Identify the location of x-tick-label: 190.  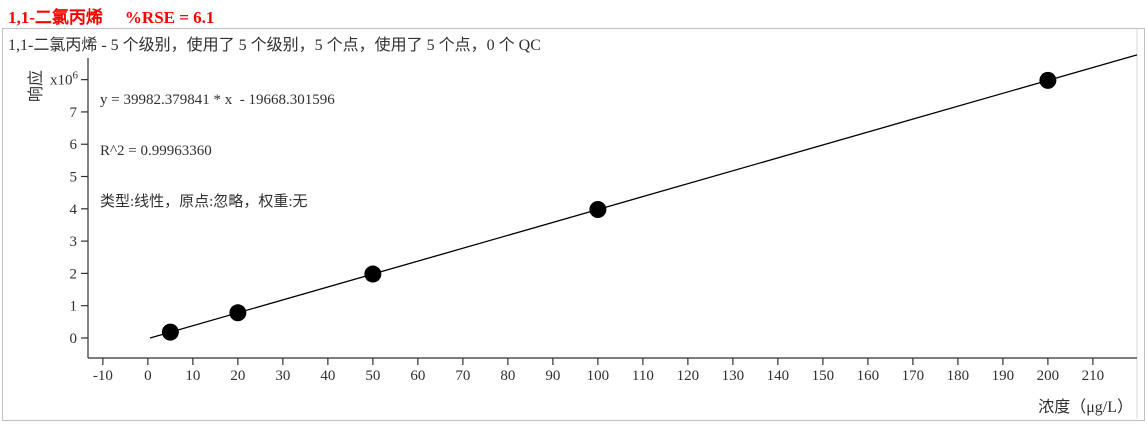
(1003, 376).